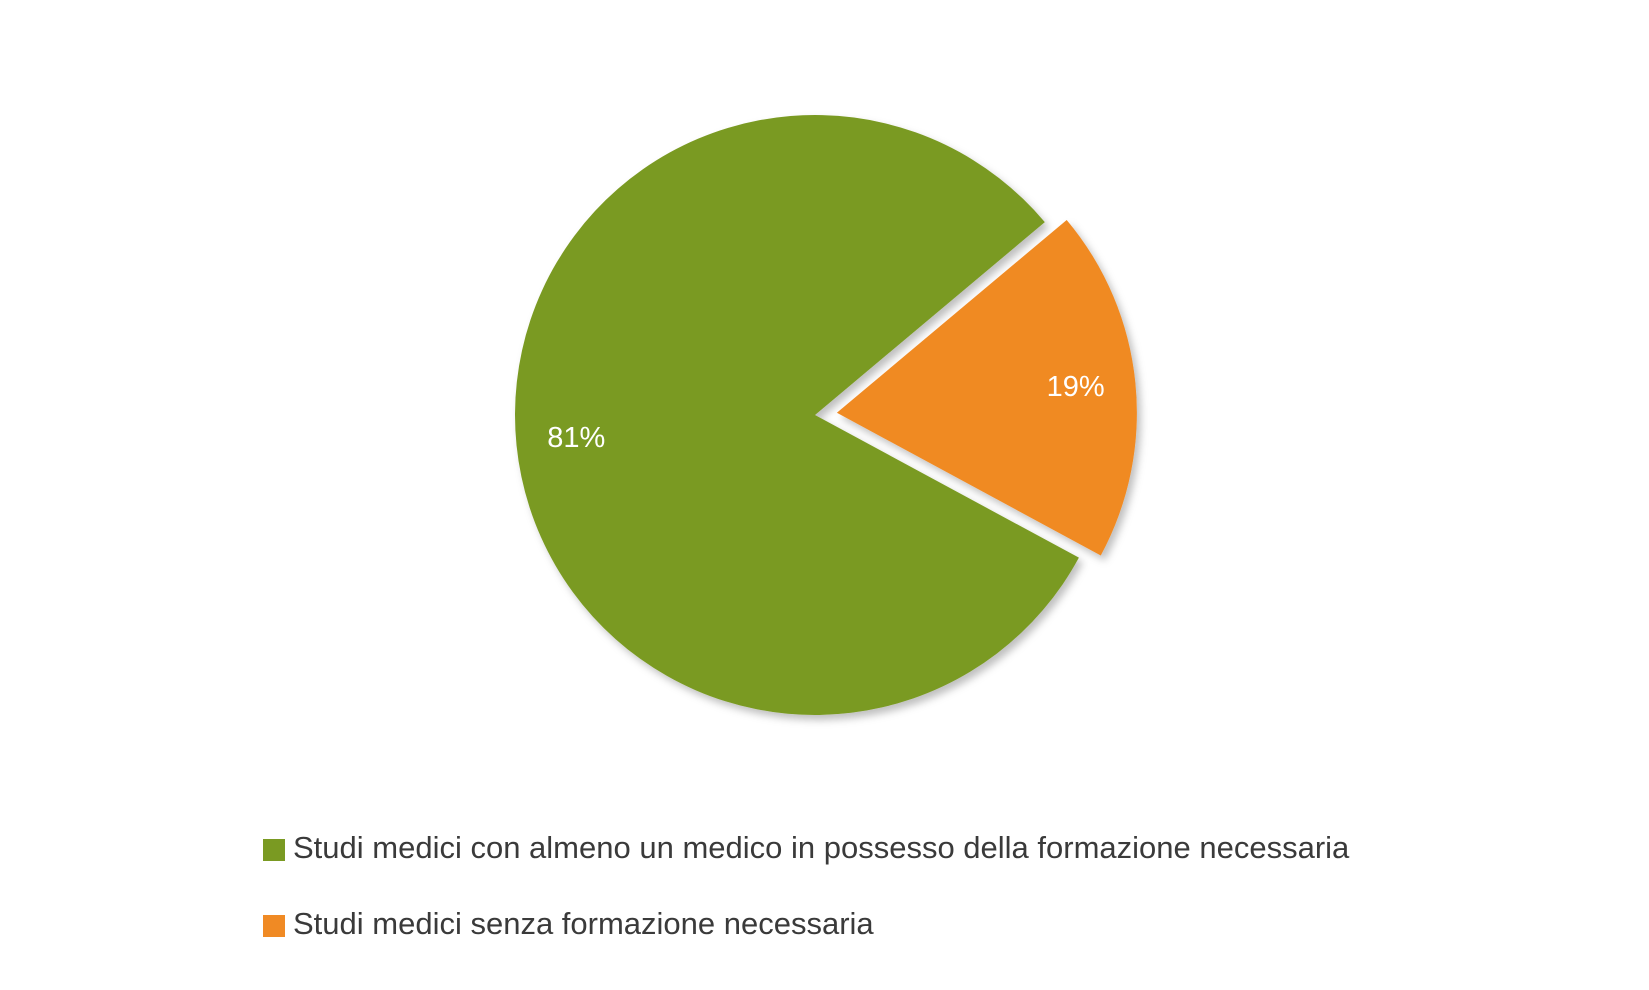  What do you see at coordinates (576, 438) in the screenshot?
I see `slice-label: 81%` at bounding box center [576, 438].